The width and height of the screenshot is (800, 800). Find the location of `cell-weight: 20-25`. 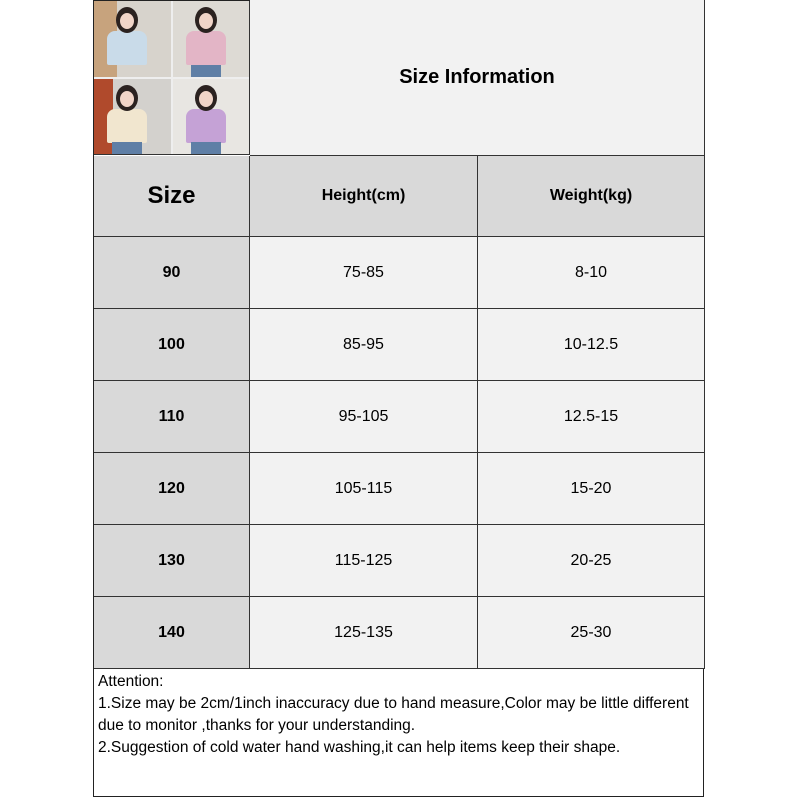

cell-weight: 20-25 is located at coordinates (591, 561).